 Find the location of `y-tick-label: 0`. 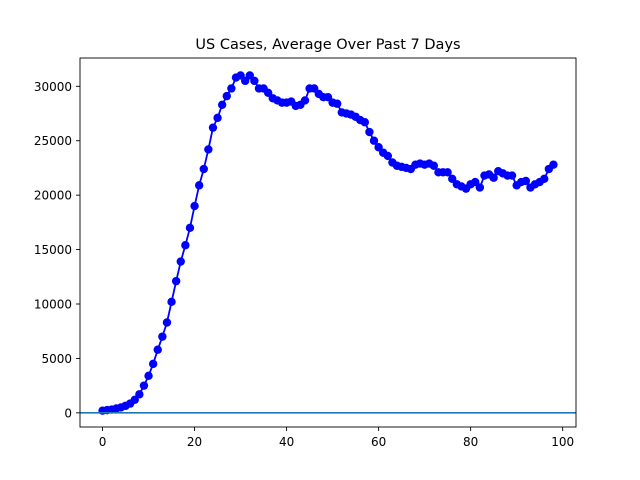

y-tick-label: 0 is located at coordinates (68, 413).